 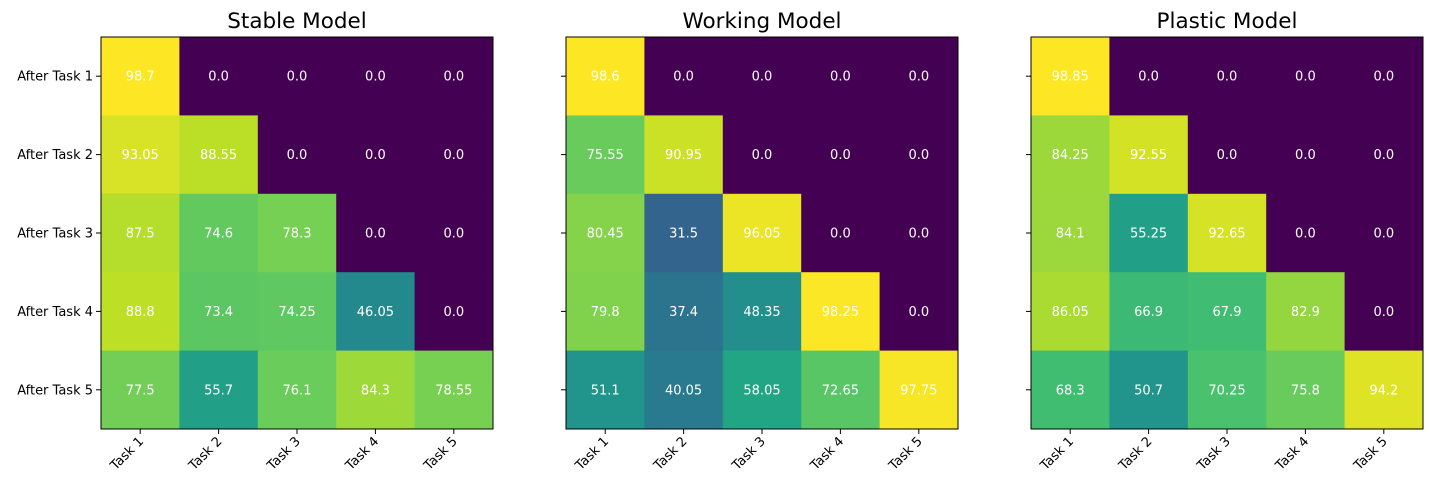 What do you see at coordinates (1305, 390) in the screenshot?
I see `cell-value-label: 75.8` at bounding box center [1305, 390].